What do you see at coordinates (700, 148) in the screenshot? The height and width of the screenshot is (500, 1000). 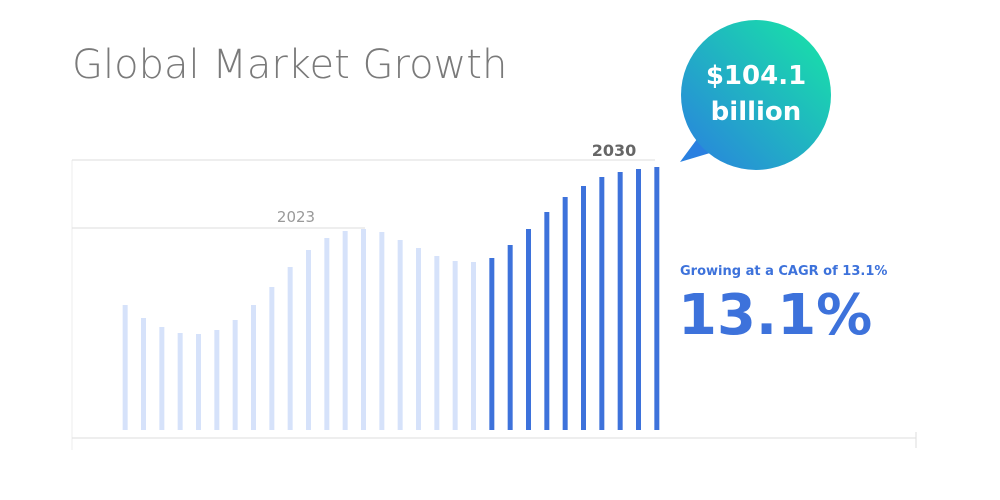 I see `callout-tail` at bounding box center [700, 148].